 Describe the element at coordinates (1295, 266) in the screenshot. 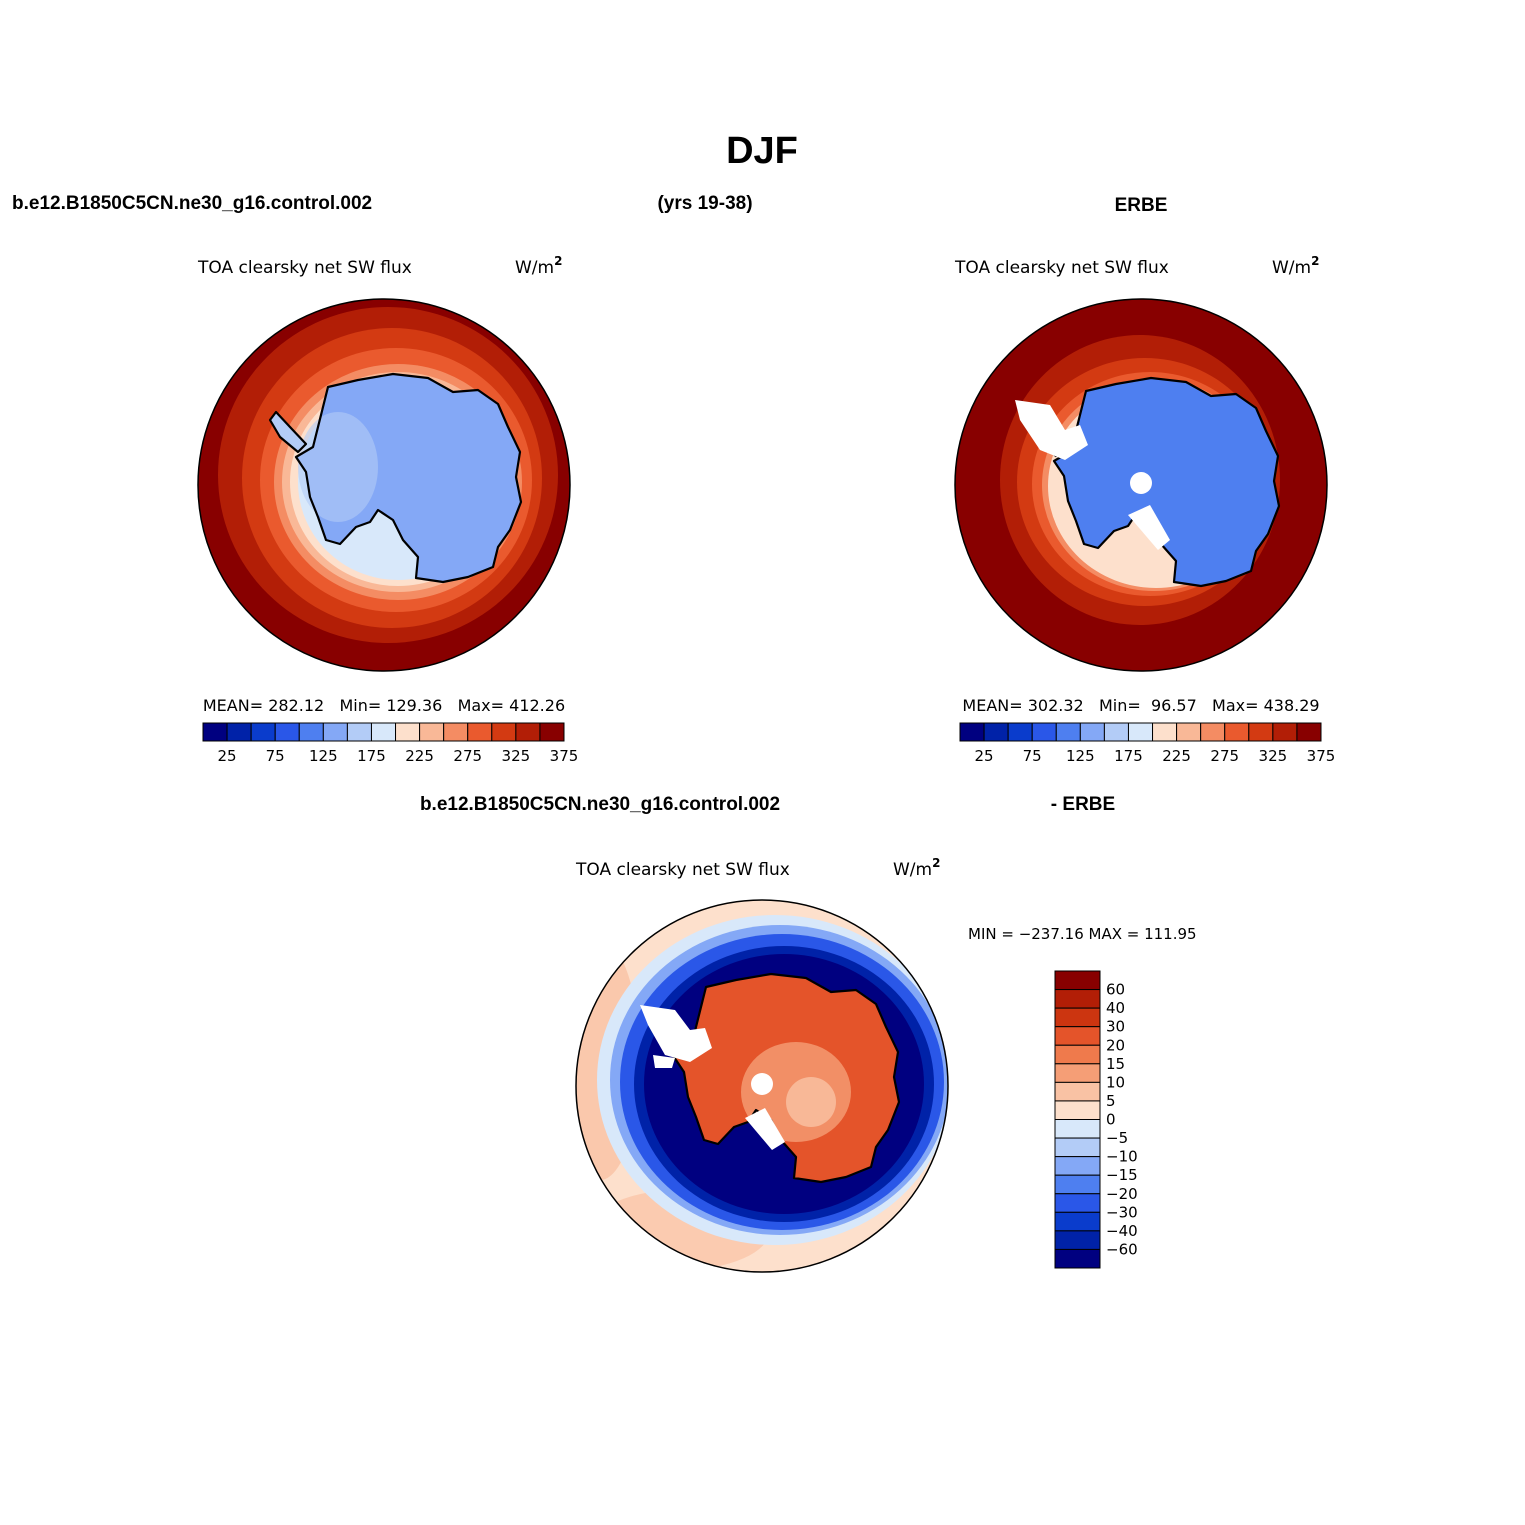

I see `panel-obs-units: W/m2` at that location.